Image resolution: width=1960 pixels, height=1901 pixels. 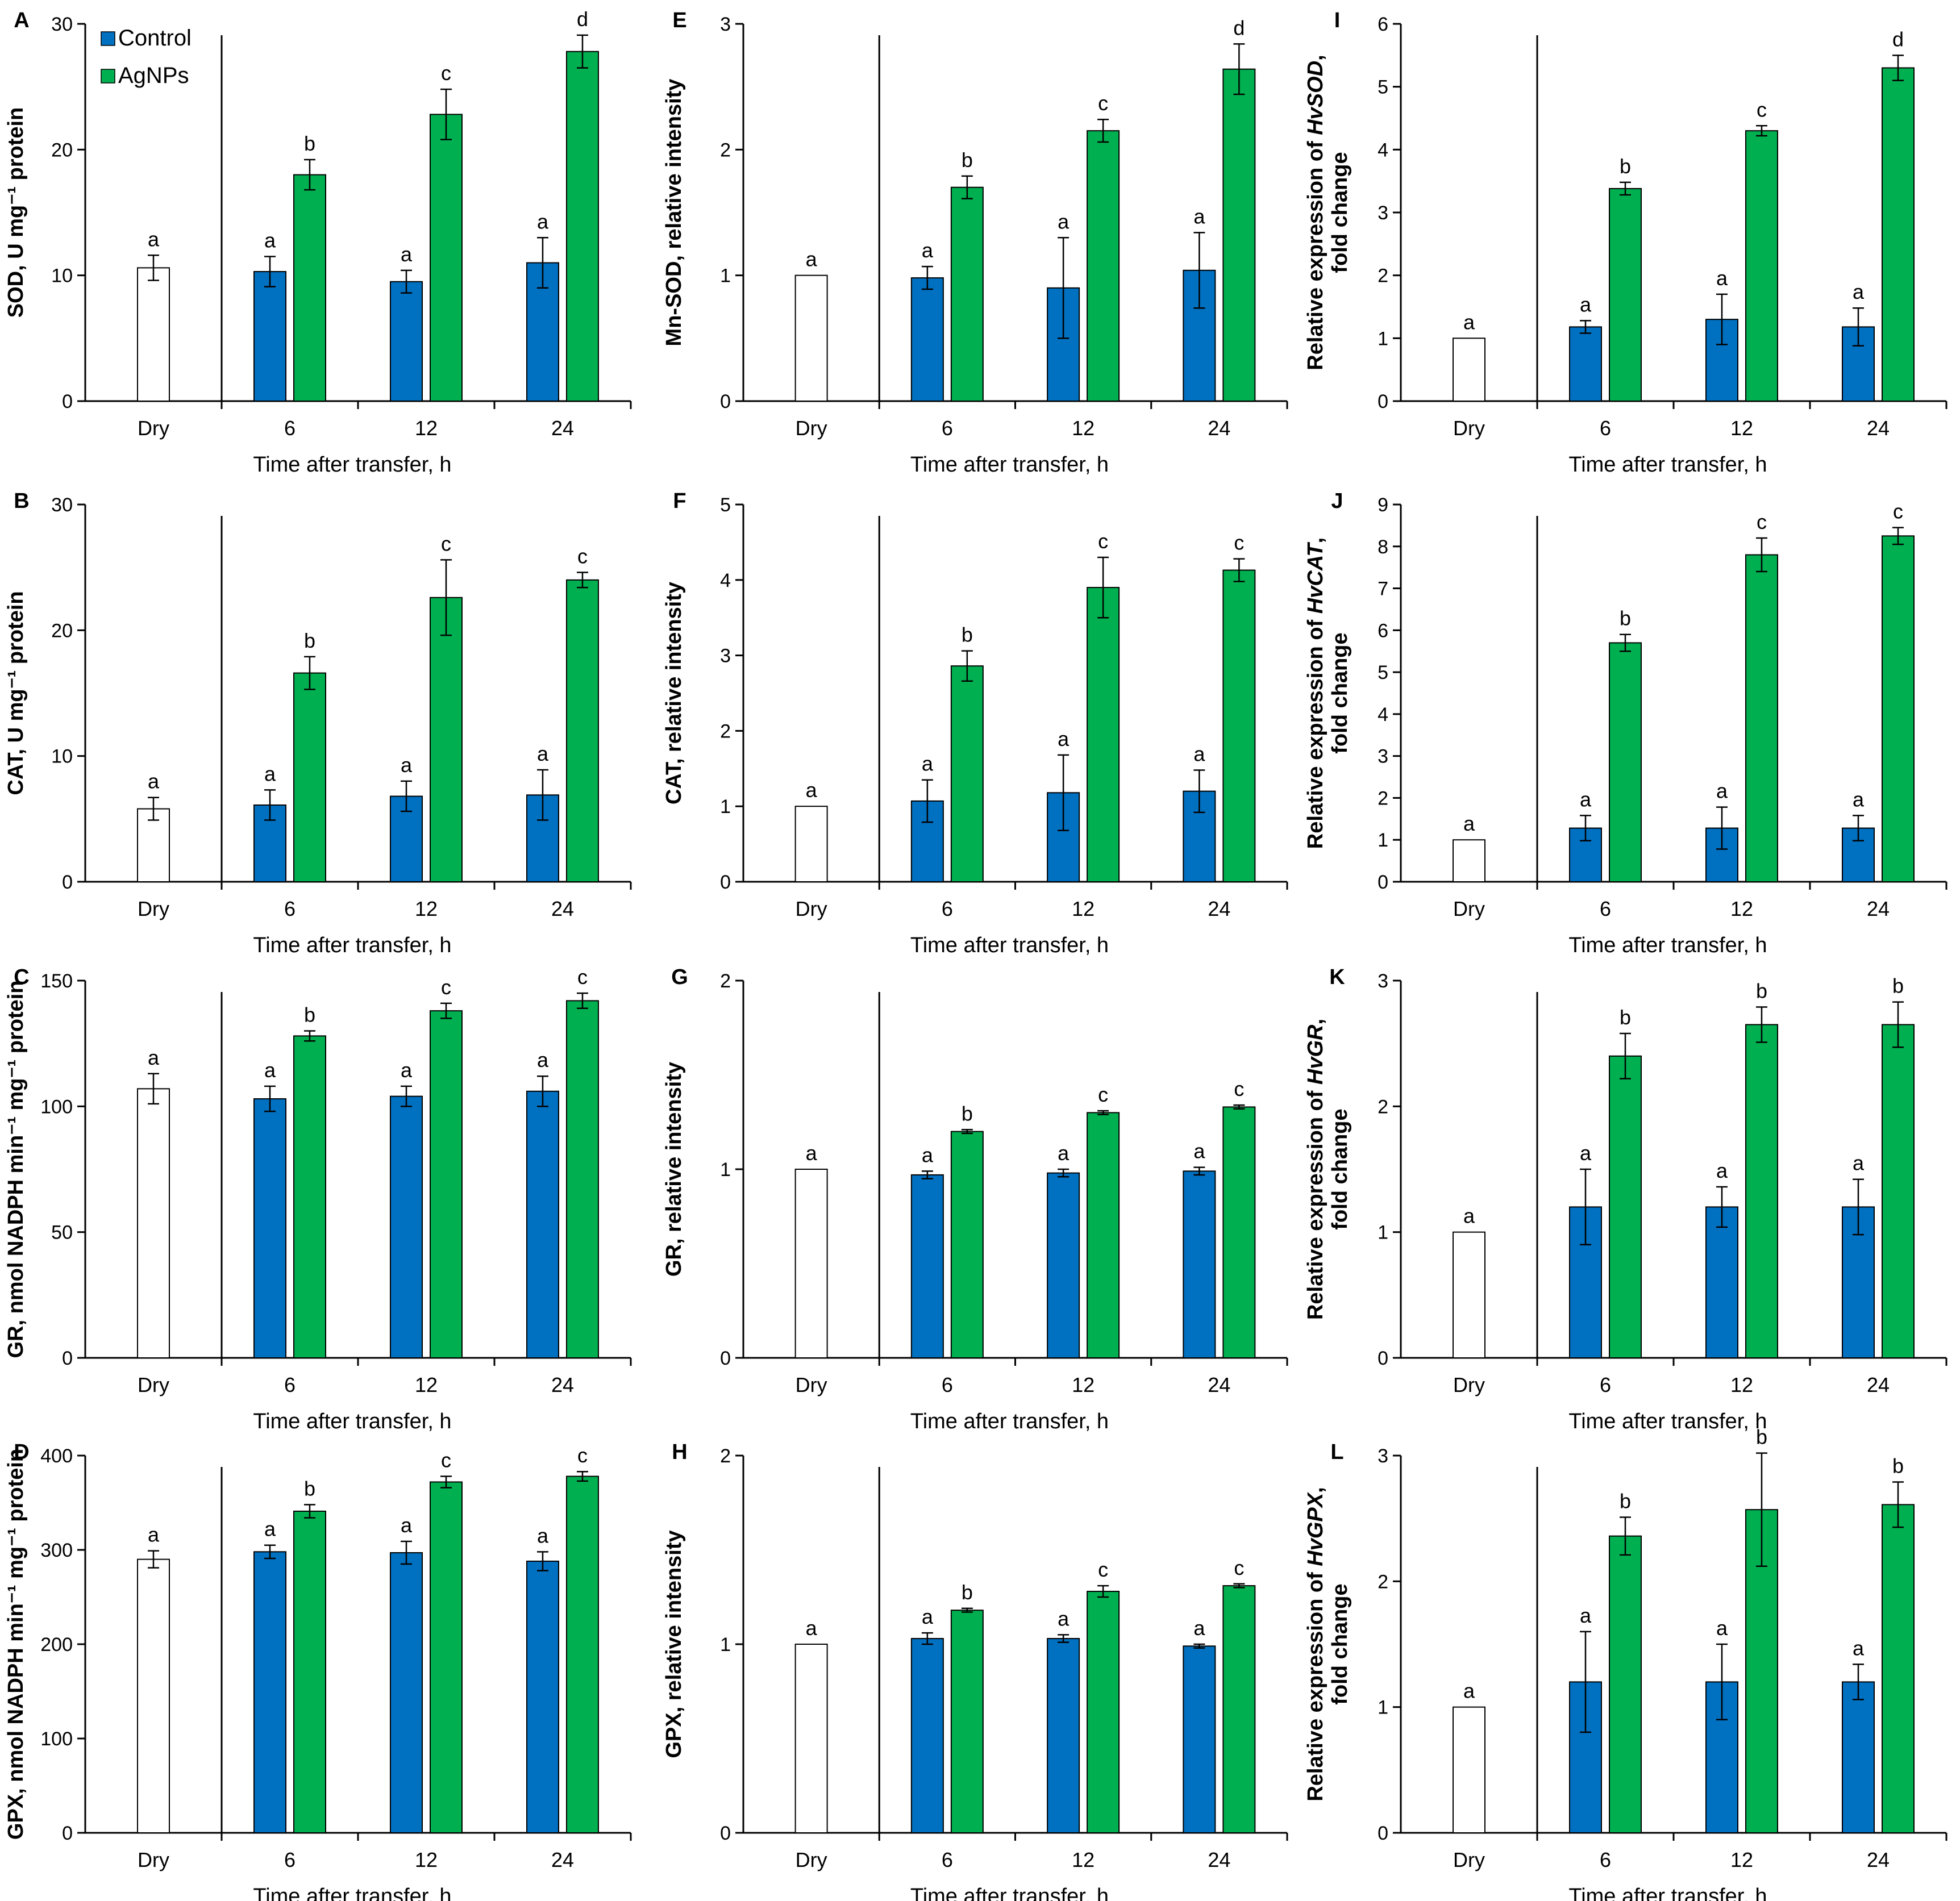 What do you see at coordinates (62, 150) in the screenshot?
I see `y-tick-label: 20` at bounding box center [62, 150].